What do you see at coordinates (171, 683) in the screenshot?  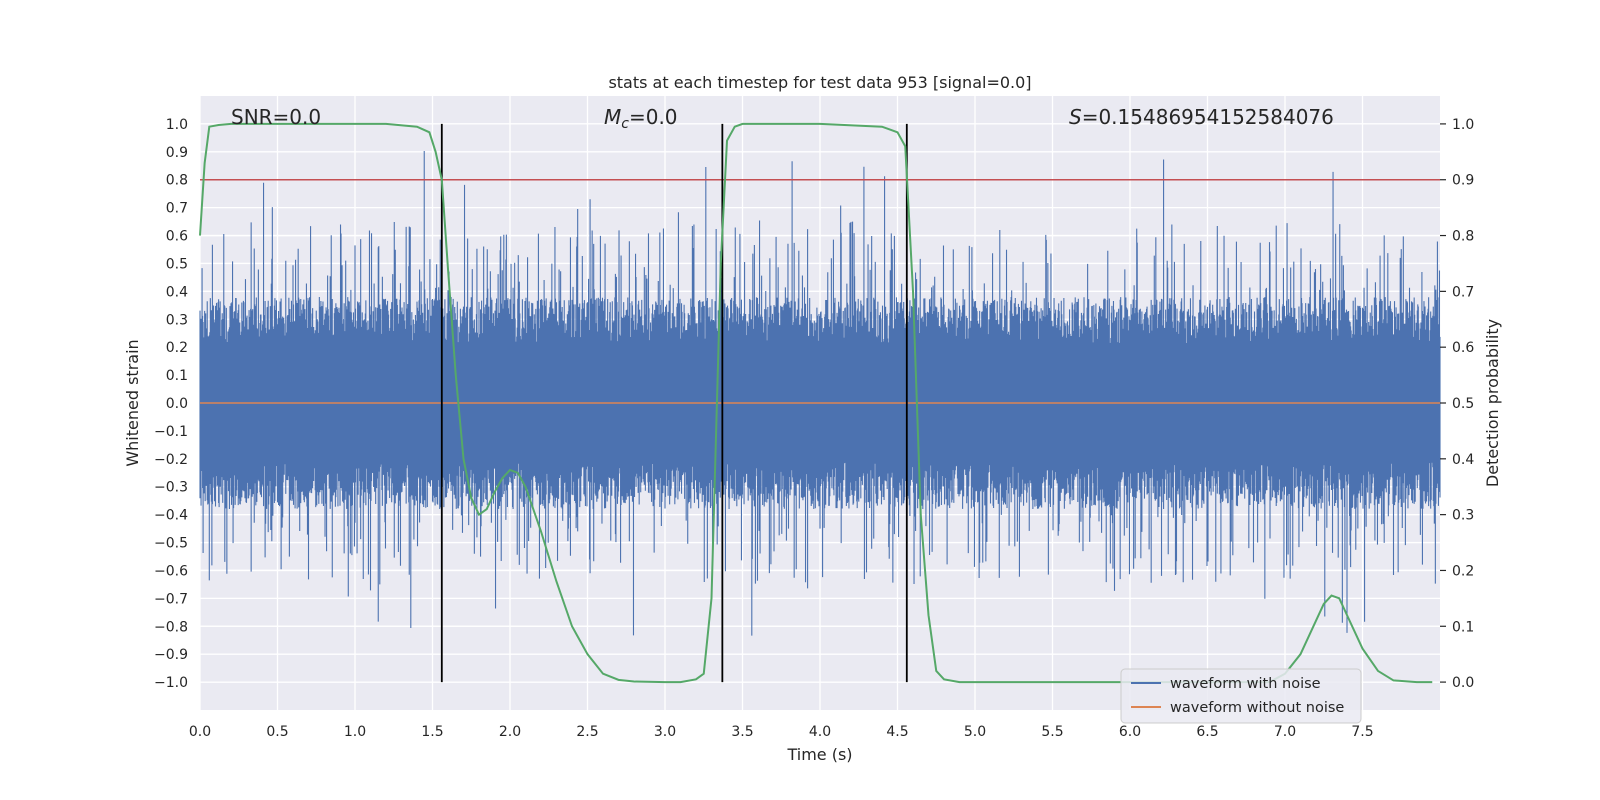 I see `y-left-tick-label: −1.0` at bounding box center [171, 683].